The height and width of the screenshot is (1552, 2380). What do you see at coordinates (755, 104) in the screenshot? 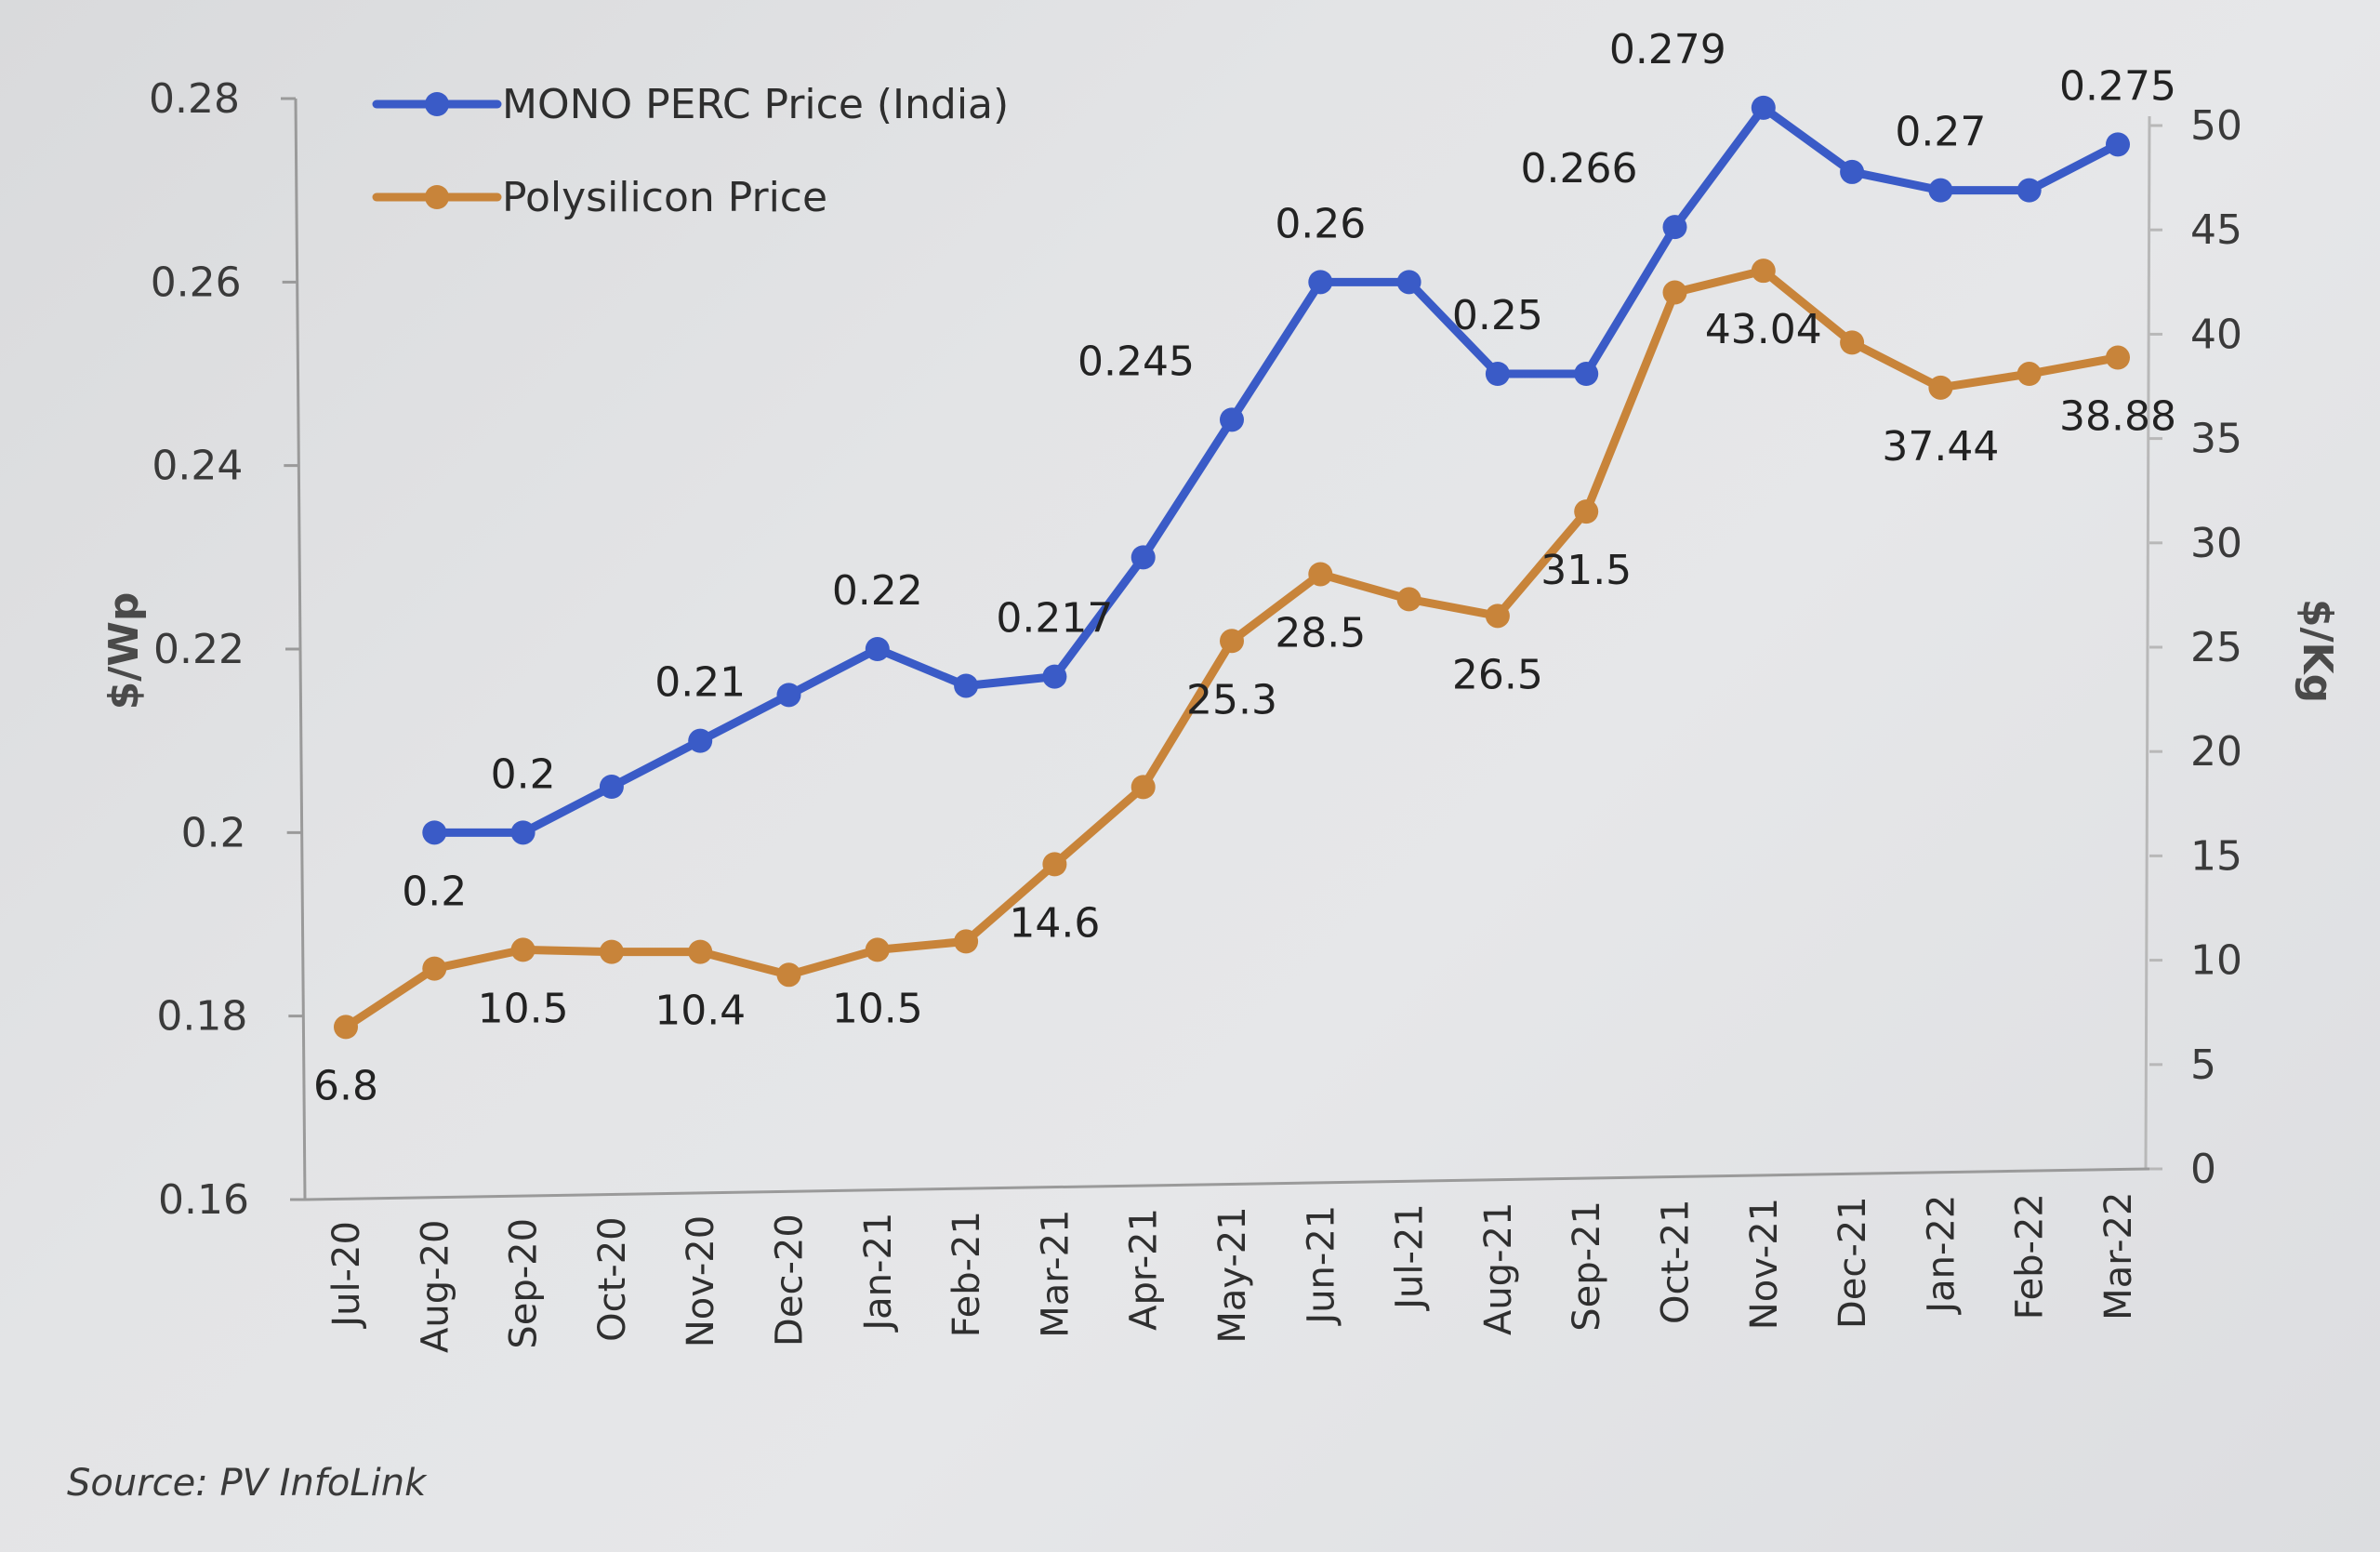
I see `legend-label: MONO PERC Price (India)` at bounding box center [755, 104].